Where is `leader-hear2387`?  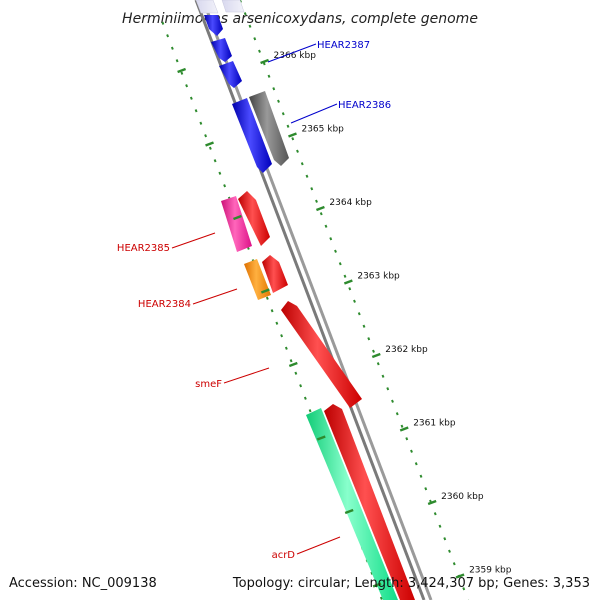 leader-hear2387 is located at coordinates (292, 53).